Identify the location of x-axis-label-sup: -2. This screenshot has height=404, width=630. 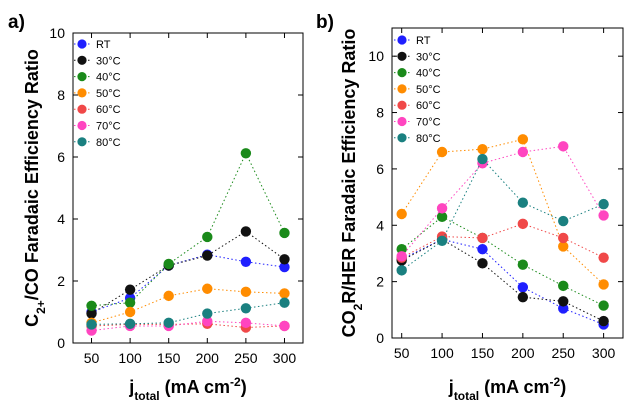
(235, 382).